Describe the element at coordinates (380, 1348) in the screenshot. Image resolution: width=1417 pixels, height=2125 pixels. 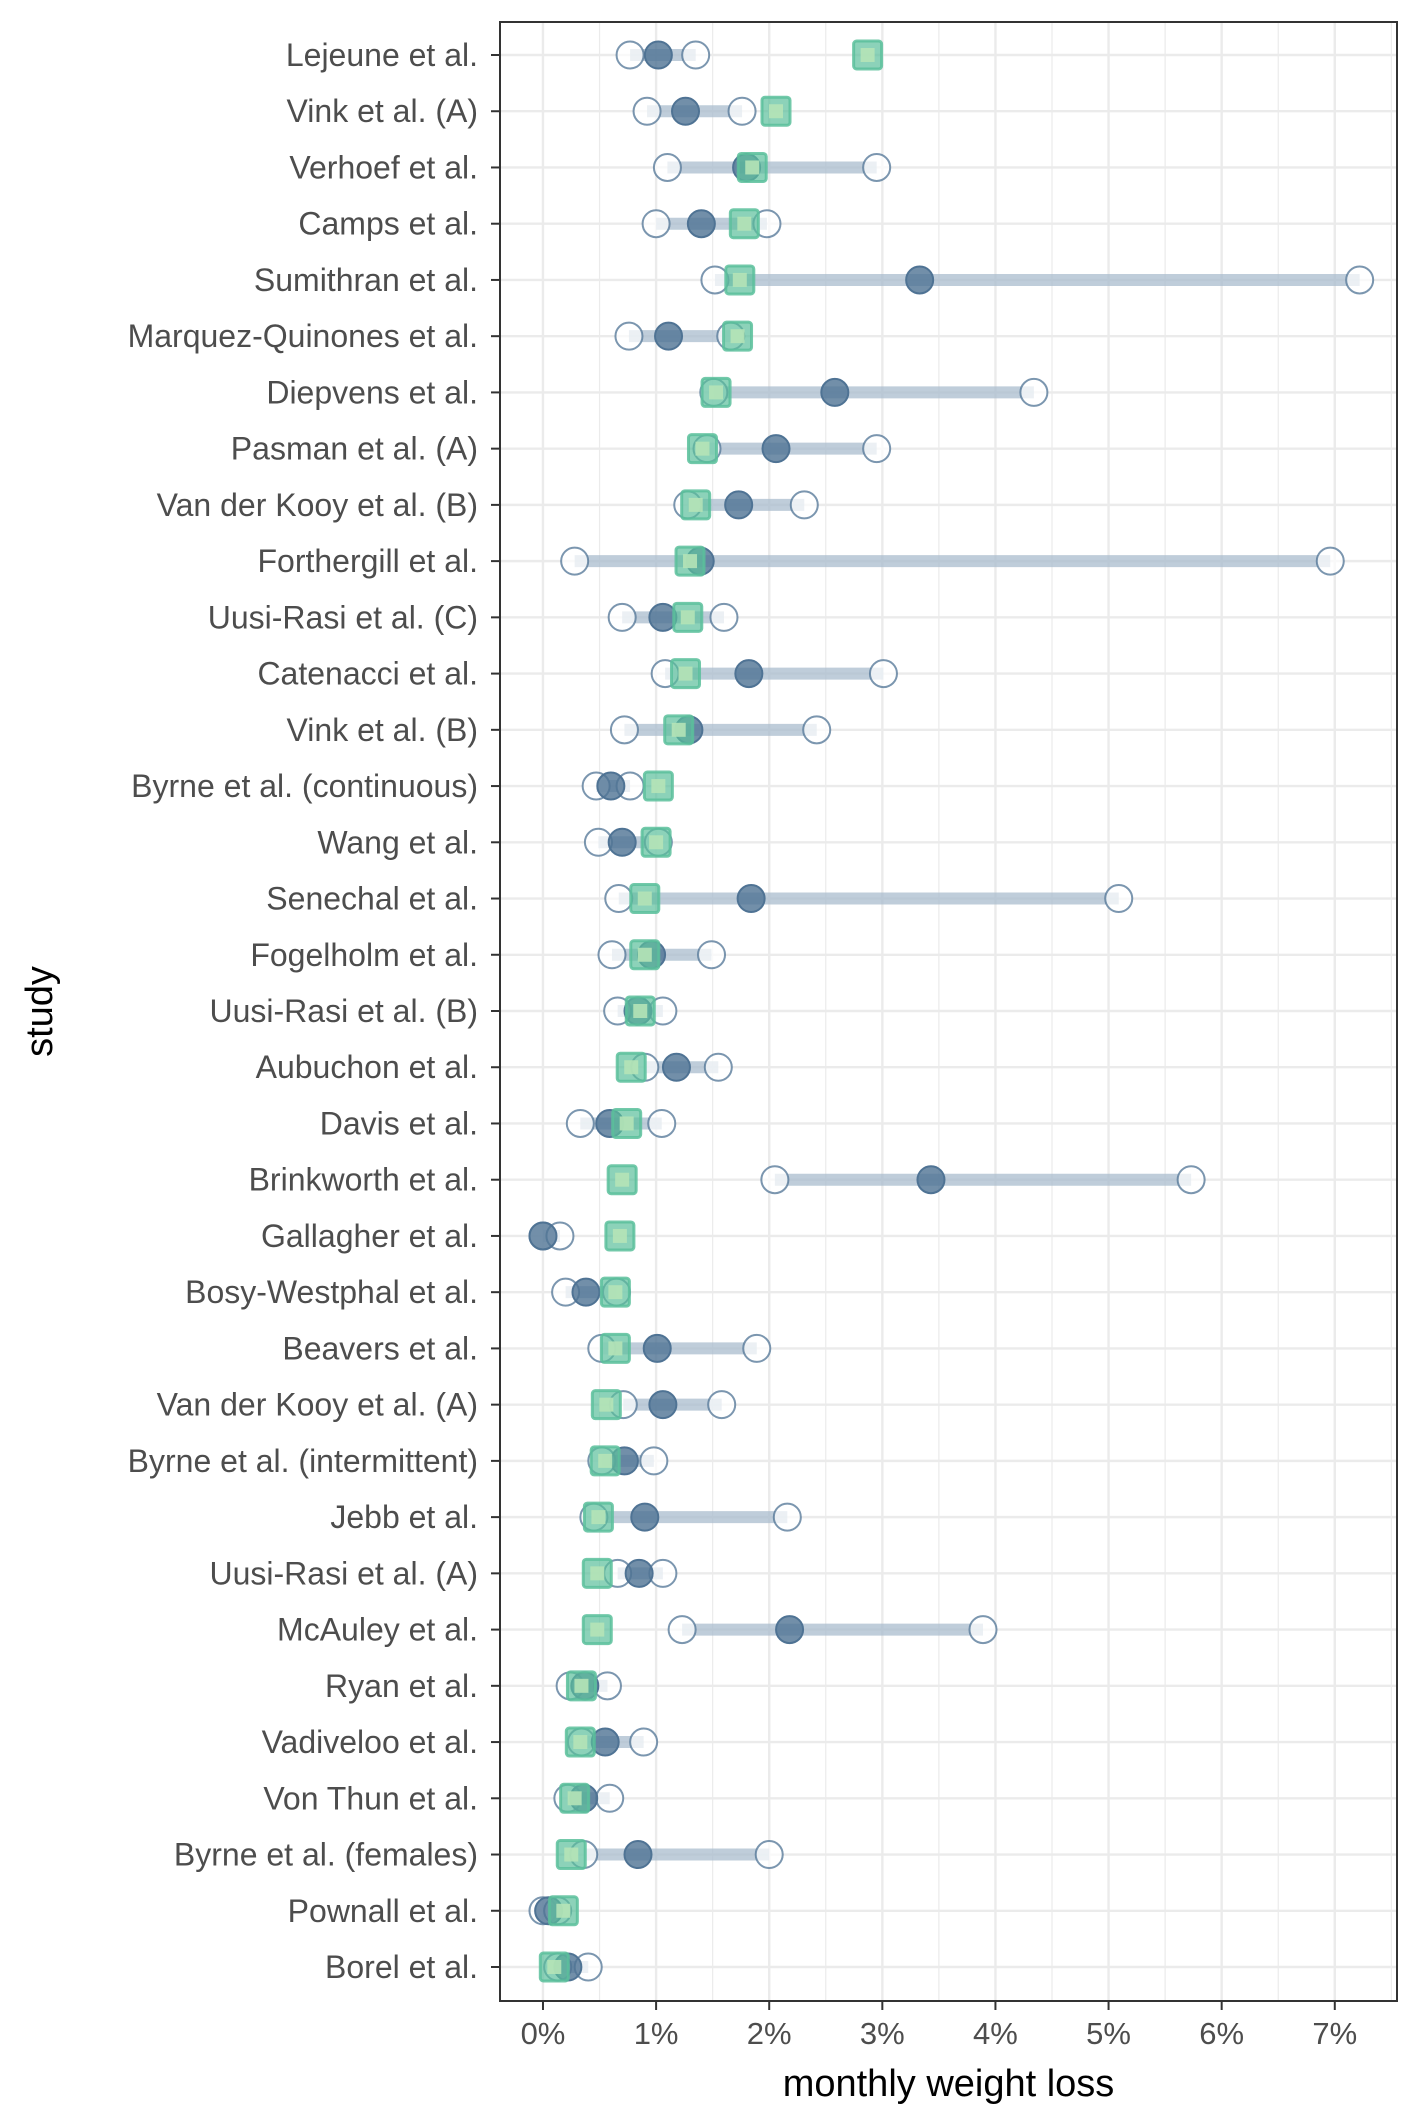
I see `study-label: Beavers et al.` at that location.